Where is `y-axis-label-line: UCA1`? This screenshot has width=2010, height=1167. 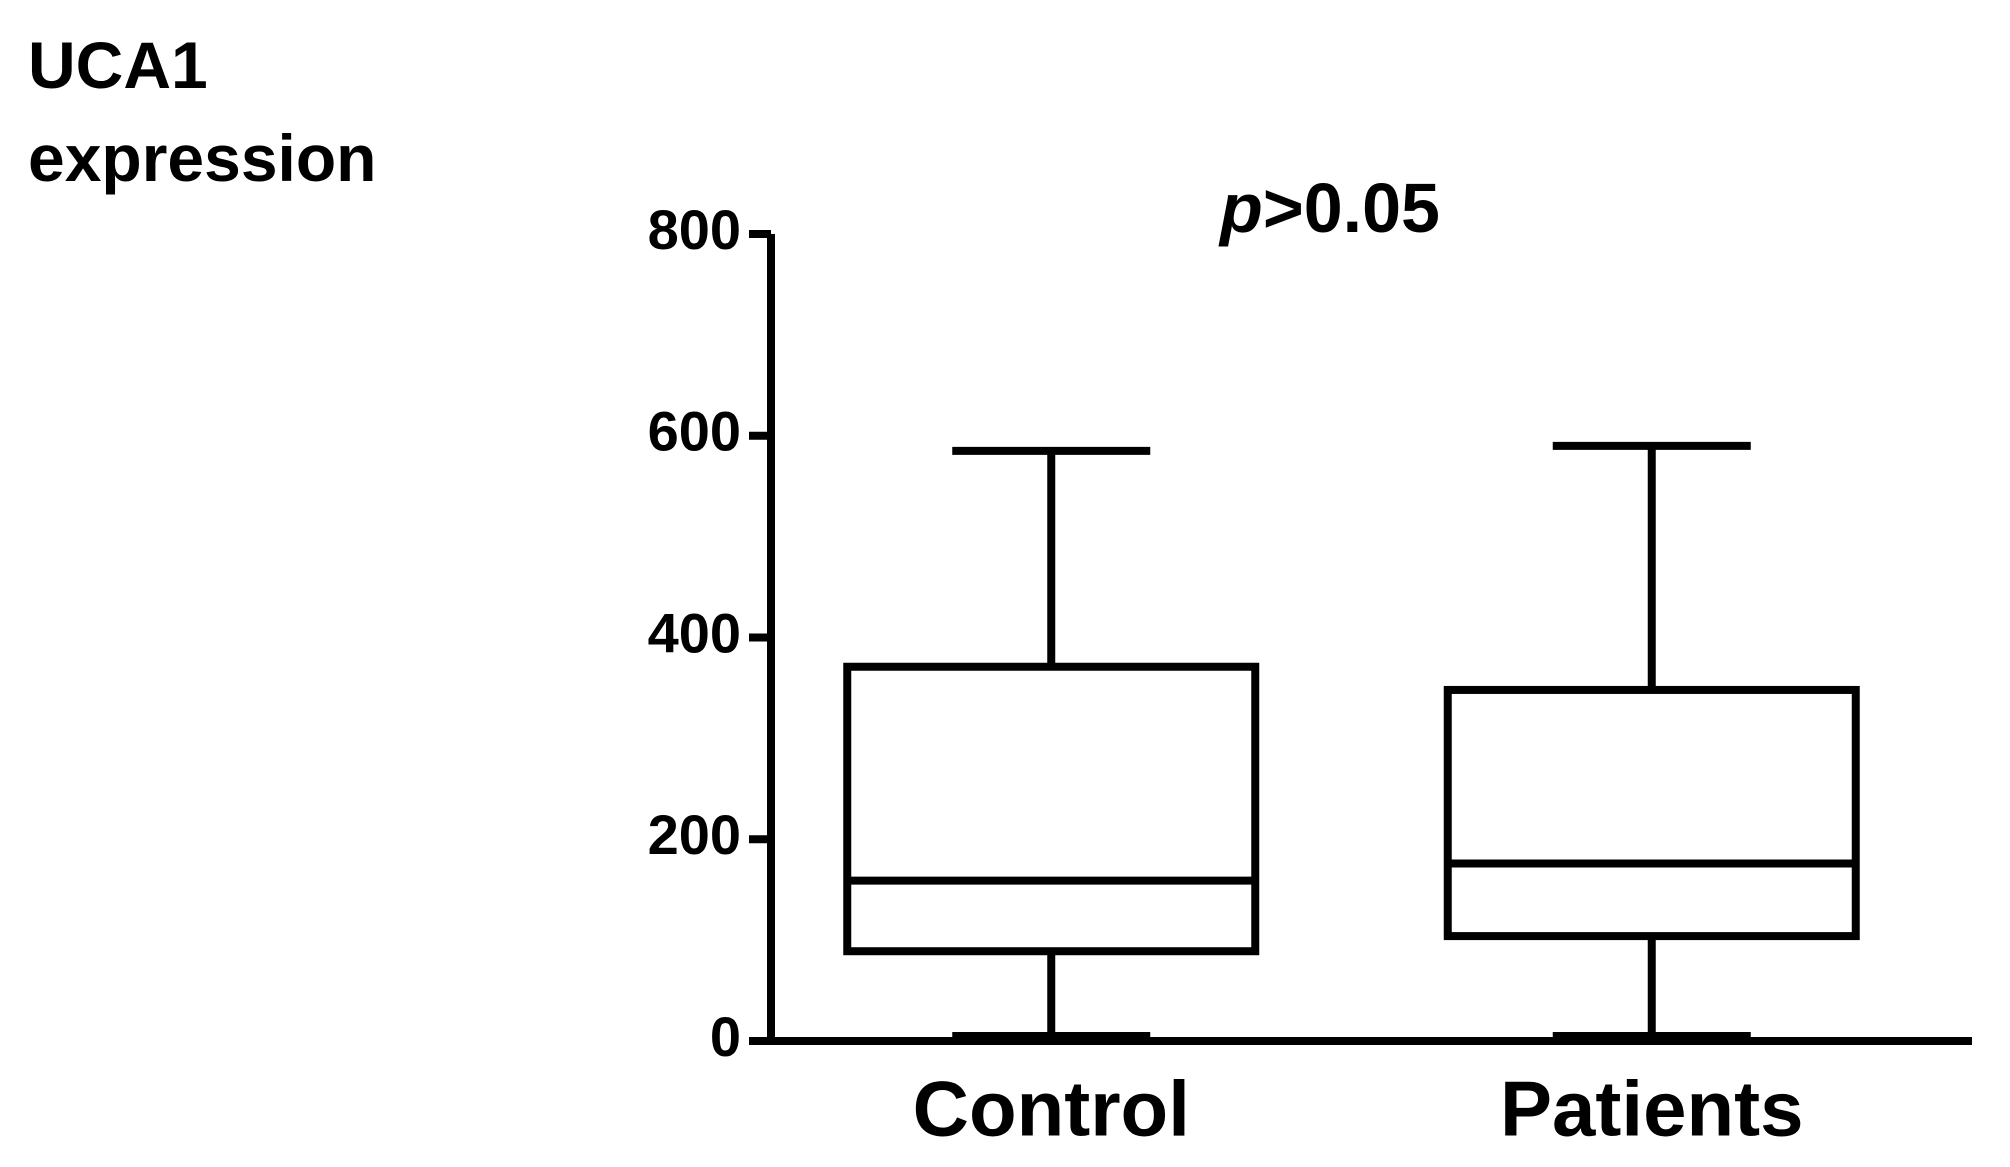
y-axis-label-line: UCA1 is located at coordinates (118, 65).